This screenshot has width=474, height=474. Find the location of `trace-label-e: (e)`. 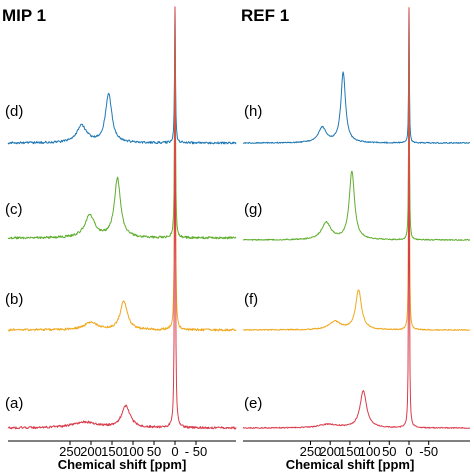

trace-label-e: (e) is located at coordinates (253, 403).